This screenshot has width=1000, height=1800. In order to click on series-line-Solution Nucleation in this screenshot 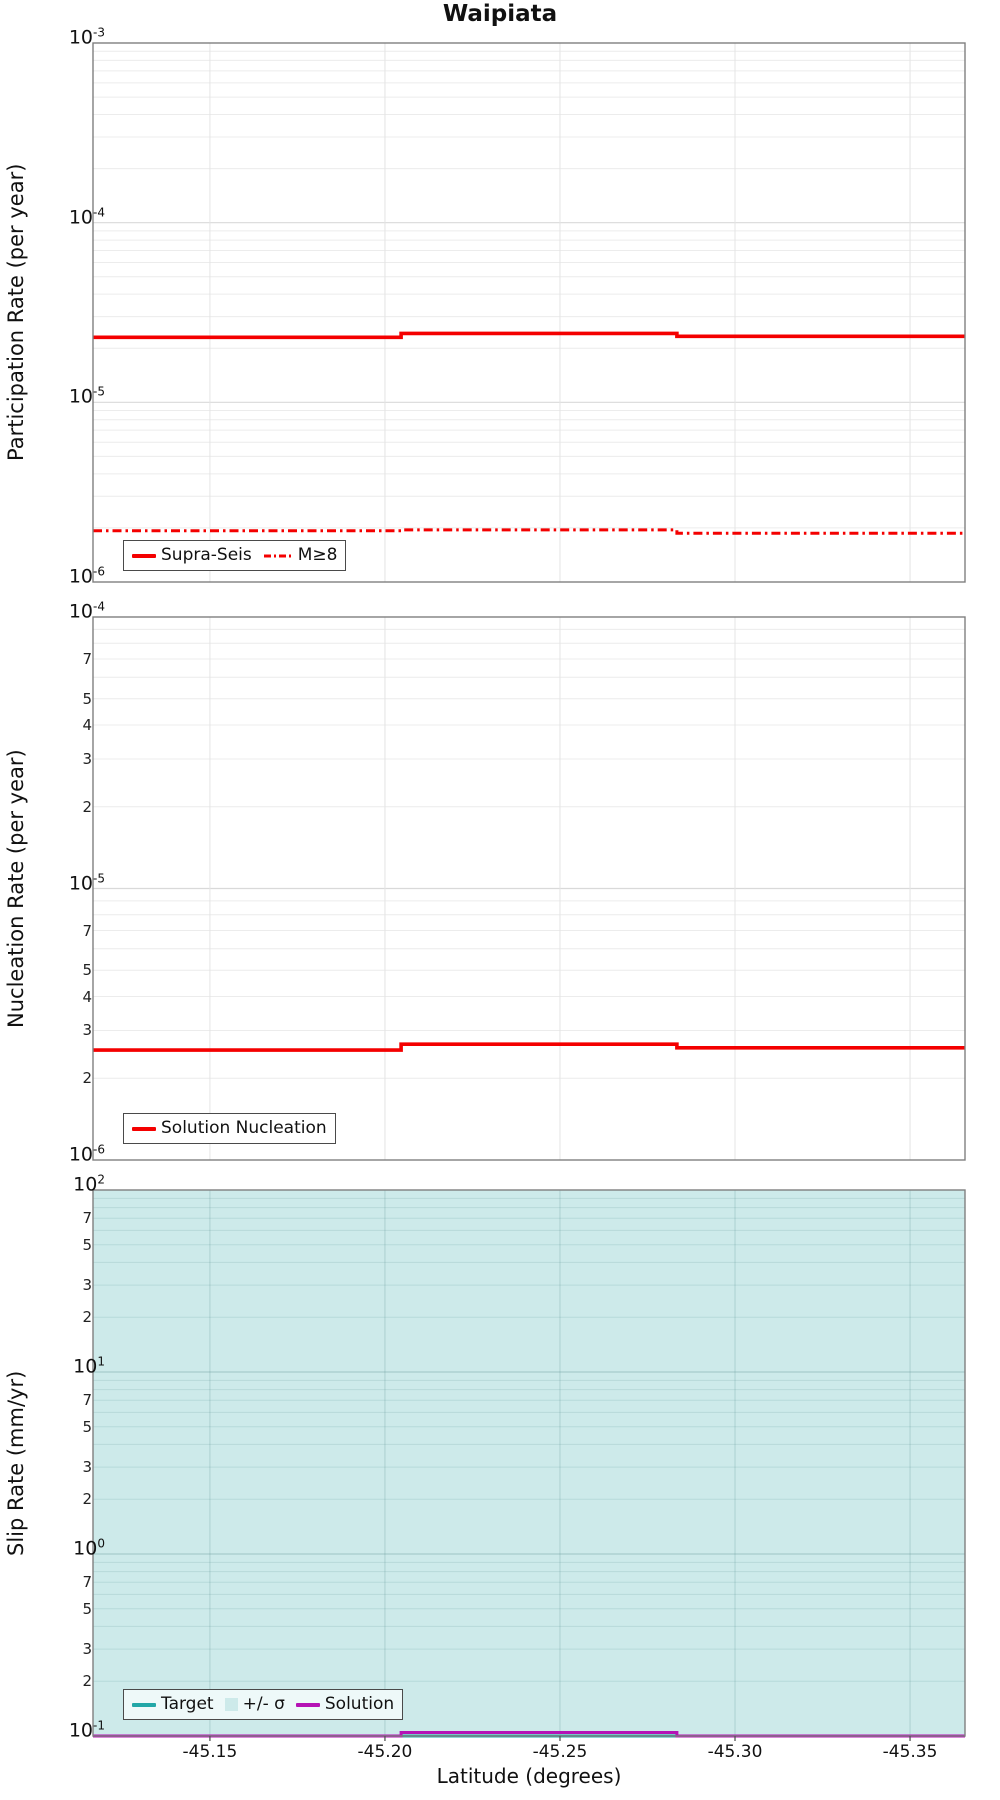, I will do `click(529, 1047)`.